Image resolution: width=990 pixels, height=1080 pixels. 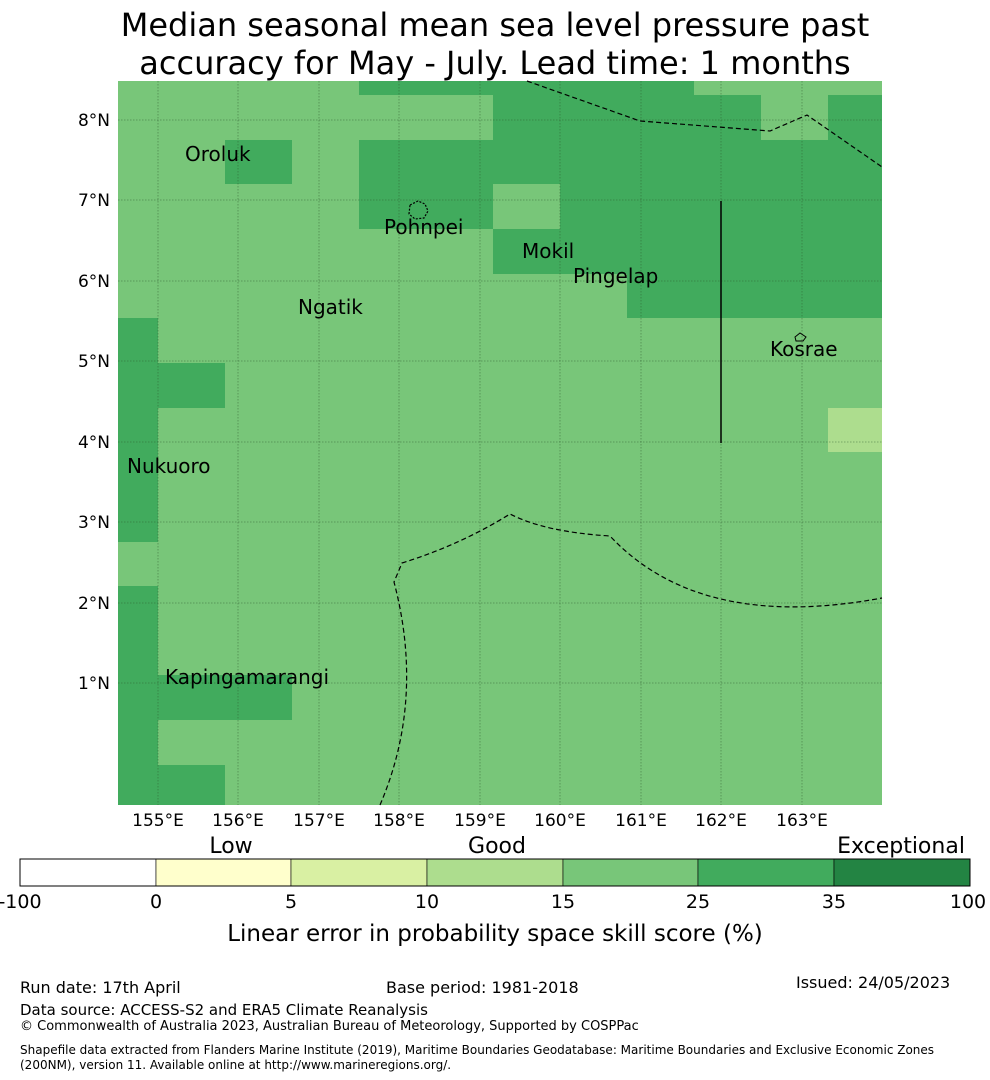 What do you see at coordinates (230, 846) in the screenshot?
I see `colorbar-category-low: Low` at bounding box center [230, 846].